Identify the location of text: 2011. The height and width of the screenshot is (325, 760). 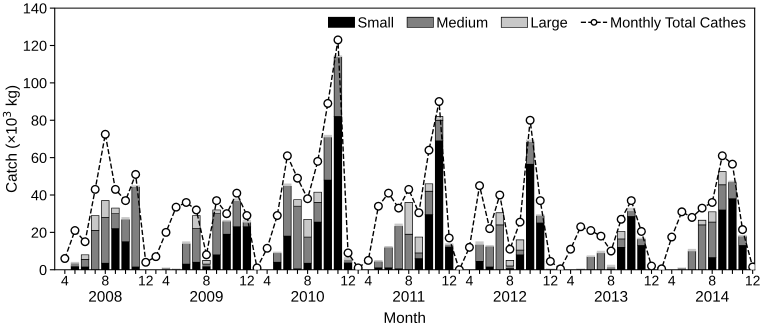
(408, 296).